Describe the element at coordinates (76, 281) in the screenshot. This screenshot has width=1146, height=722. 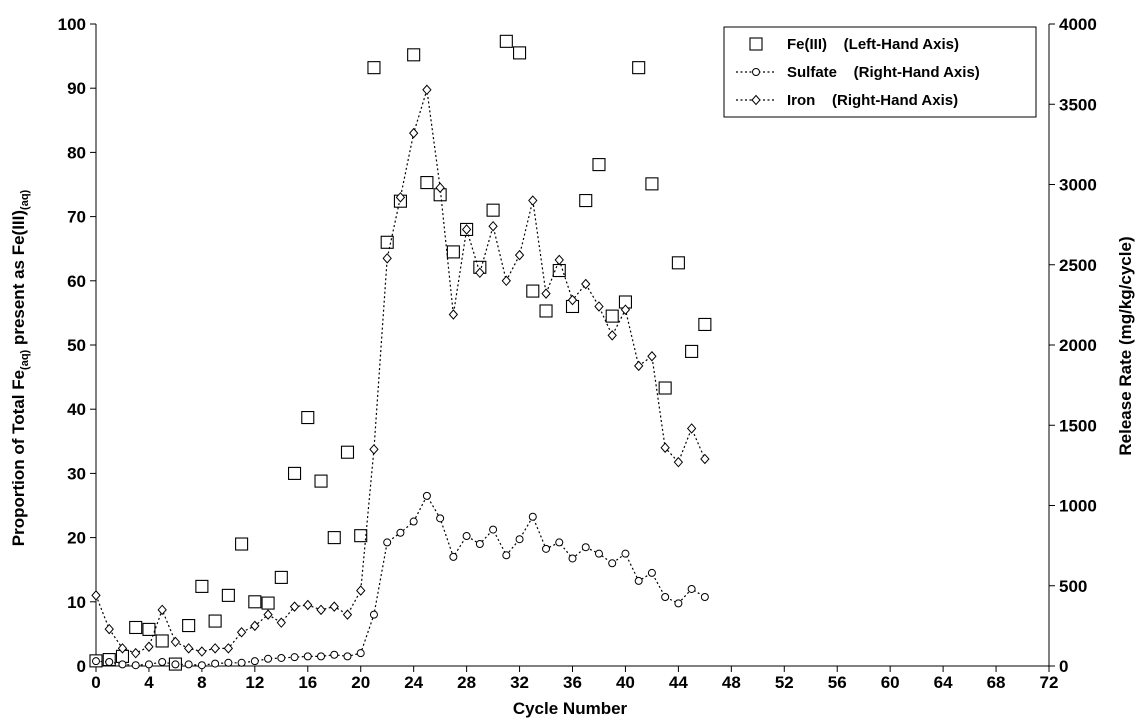
I see `left-y-tick-label: 60` at that location.